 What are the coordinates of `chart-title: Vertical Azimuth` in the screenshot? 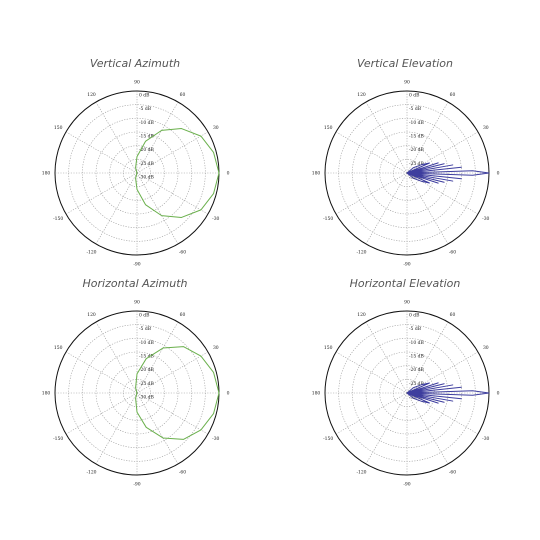 It's located at (135, 63).